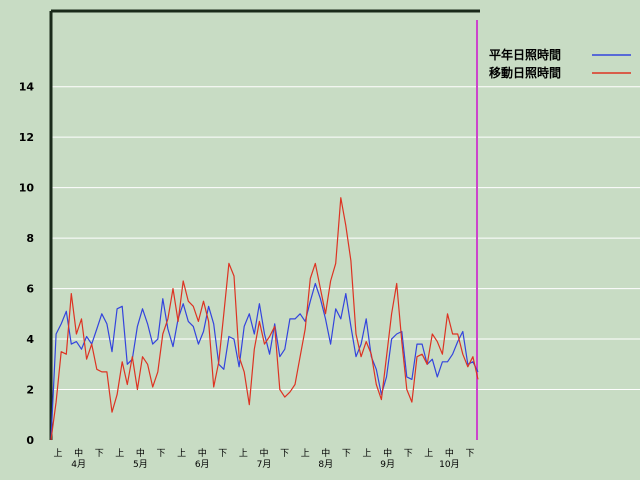 The height and width of the screenshot is (480, 640). I want to click on y-tick-label: 8, so click(30, 238).